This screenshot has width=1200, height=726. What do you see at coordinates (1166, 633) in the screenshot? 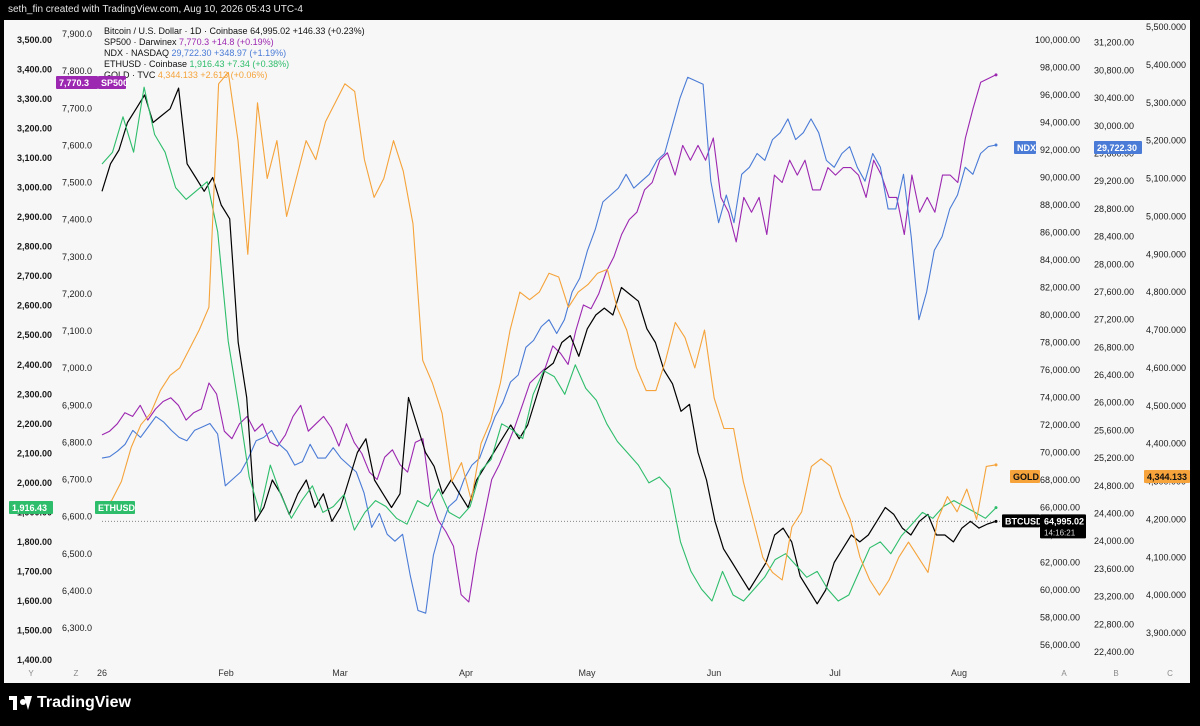
I see `gold-axis-tick: 3,900.000` at bounding box center [1166, 633].